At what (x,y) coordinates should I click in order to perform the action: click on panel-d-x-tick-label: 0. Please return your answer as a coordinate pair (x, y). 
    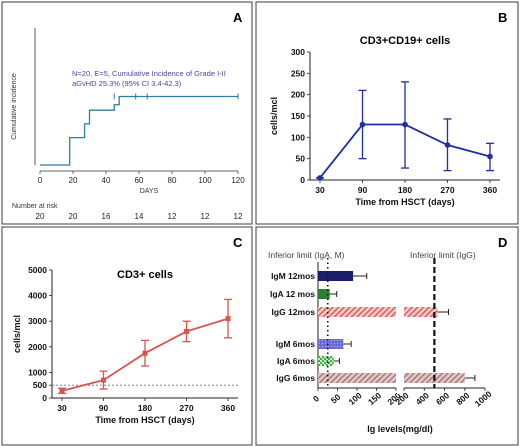
    Looking at the image, I should click on (316, 398).